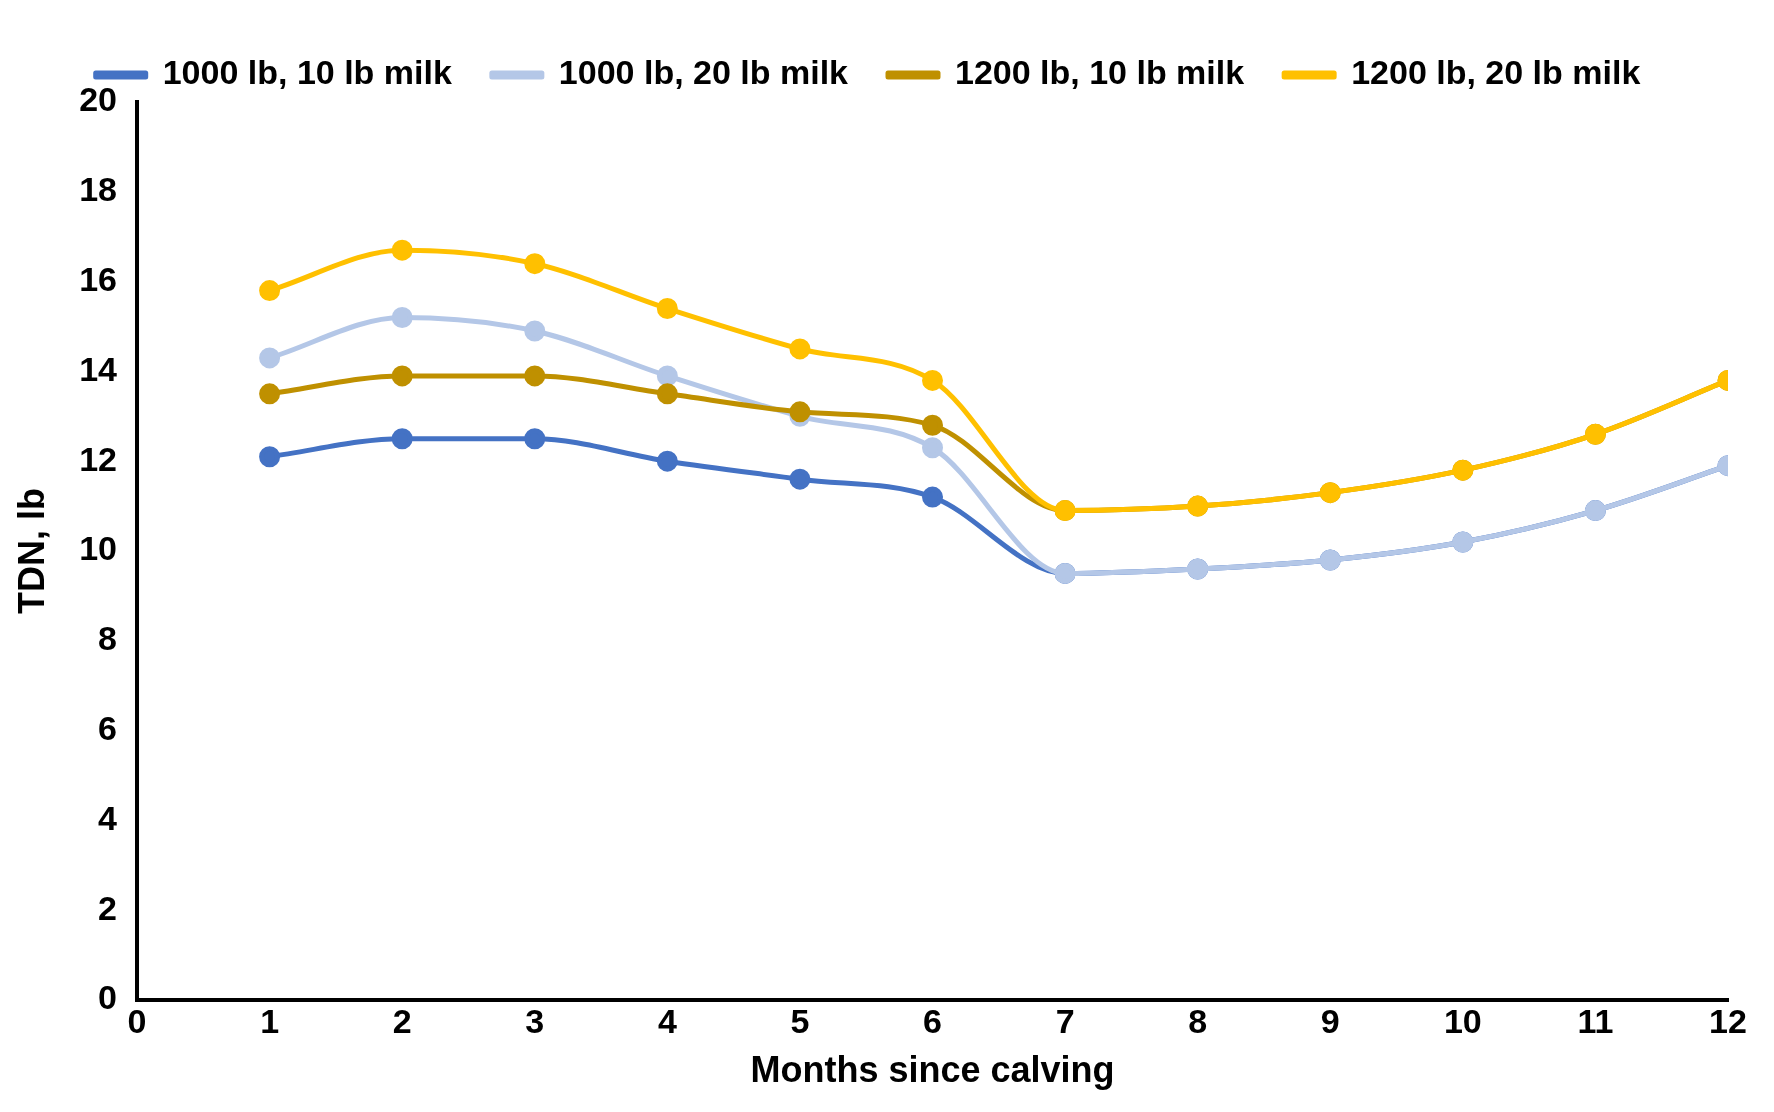  What do you see at coordinates (98, 548) in the screenshot?
I see `y-tick-label: 10` at bounding box center [98, 548].